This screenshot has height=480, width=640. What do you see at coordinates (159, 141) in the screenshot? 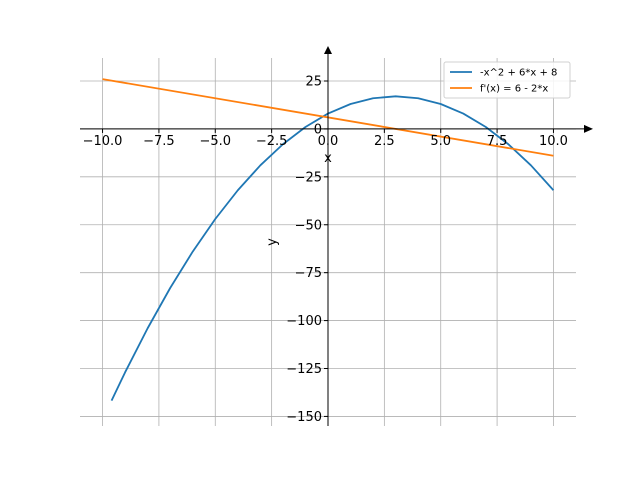
I see `x-tick-label: −7.5` at bounding box center [159, 141].